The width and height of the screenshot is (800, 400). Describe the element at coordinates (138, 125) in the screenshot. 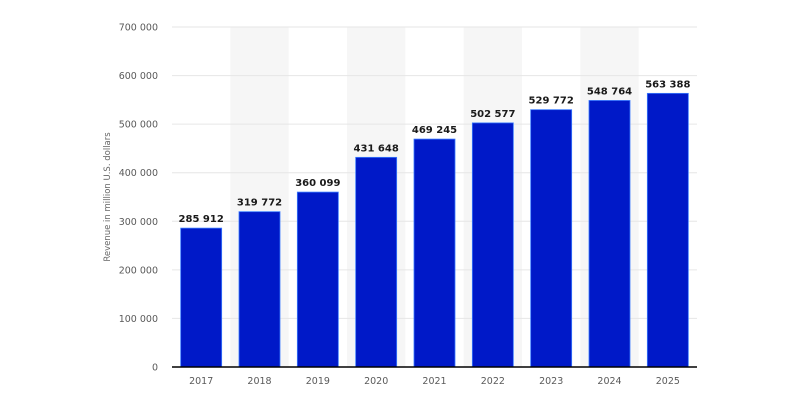

I see `y-tick-label: 500 000` at that location.